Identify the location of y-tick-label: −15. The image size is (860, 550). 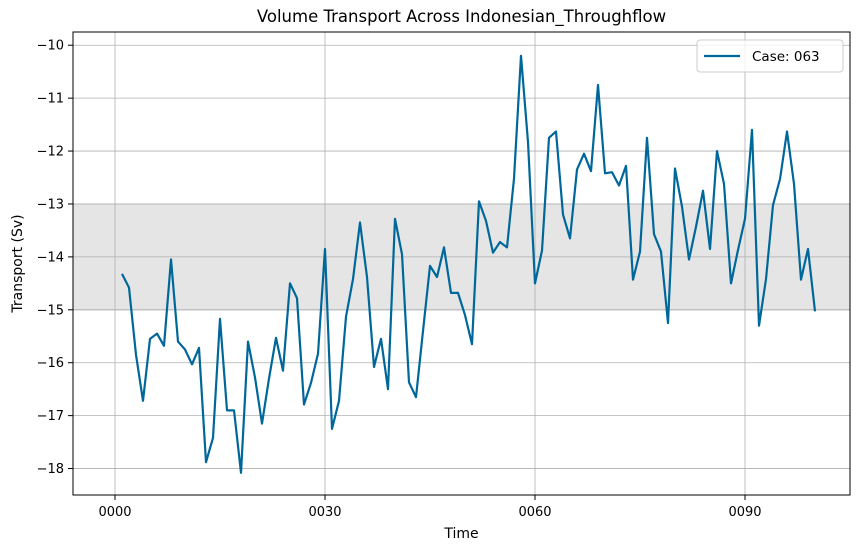
(50, 310).